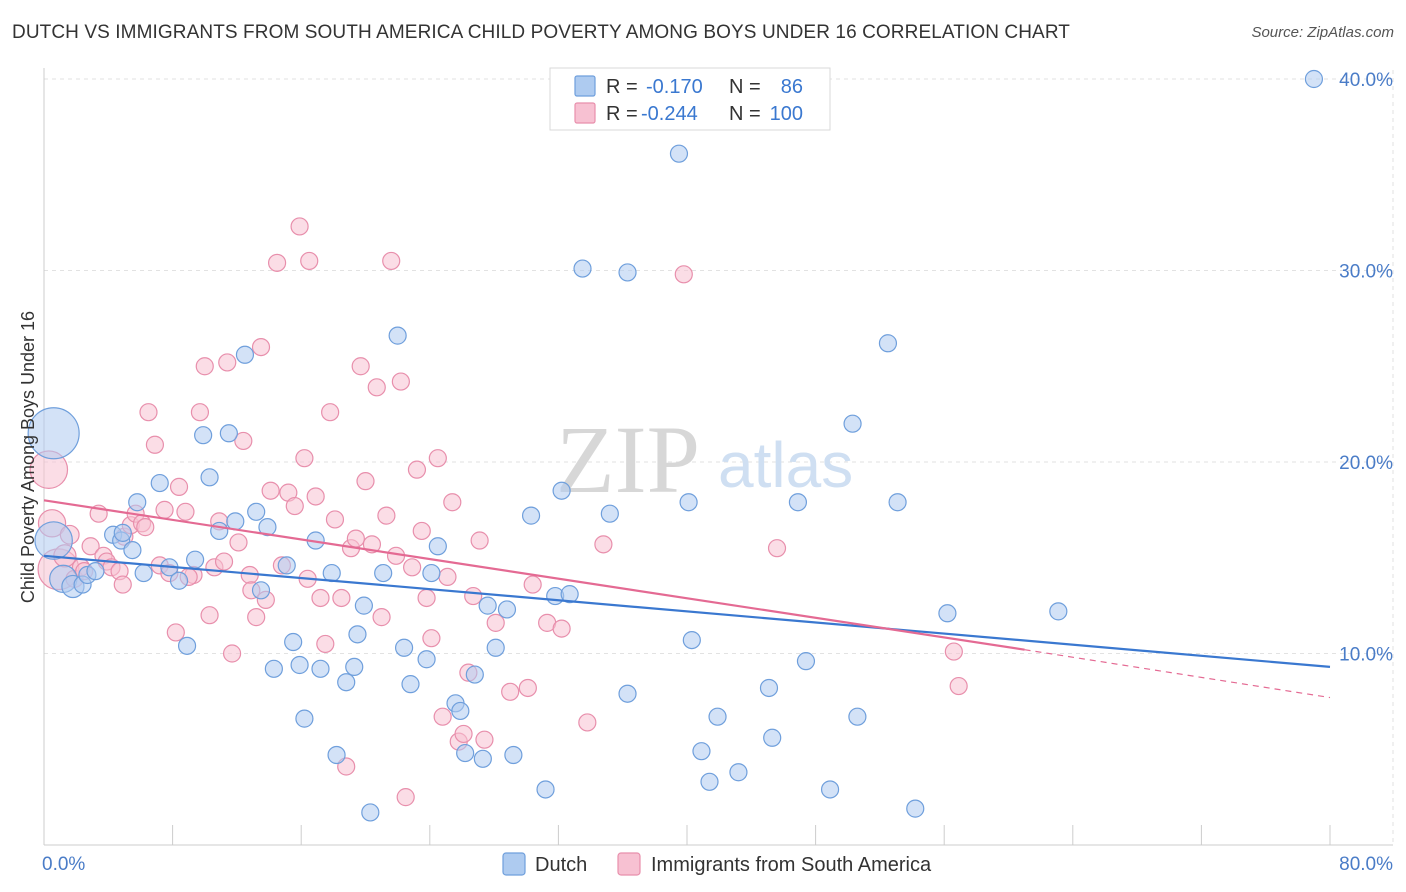  What do you see at coordinates (687, 611) in the screenshot?
I see `dutch-trend-line` at bounding box center [687, 611].